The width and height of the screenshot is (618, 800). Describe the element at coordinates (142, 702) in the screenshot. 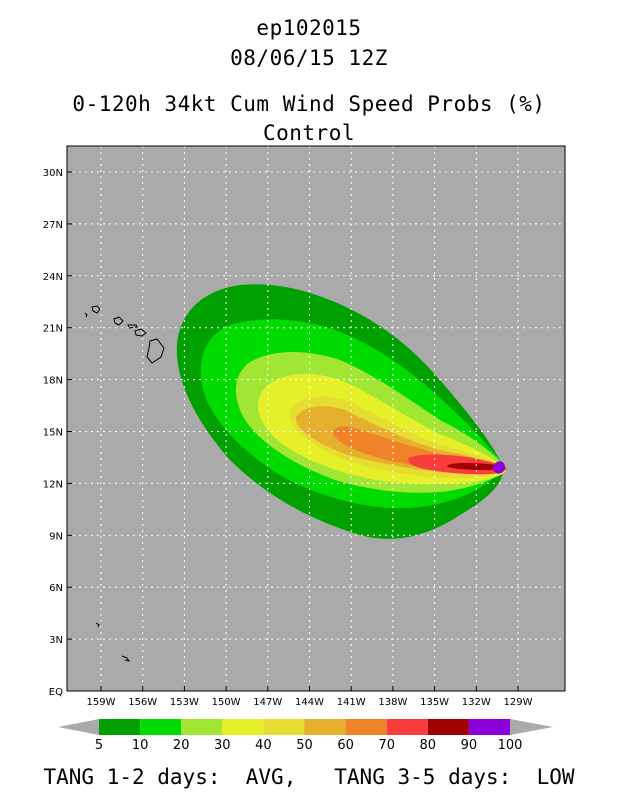

I see `lon-label: 156W` at that location.